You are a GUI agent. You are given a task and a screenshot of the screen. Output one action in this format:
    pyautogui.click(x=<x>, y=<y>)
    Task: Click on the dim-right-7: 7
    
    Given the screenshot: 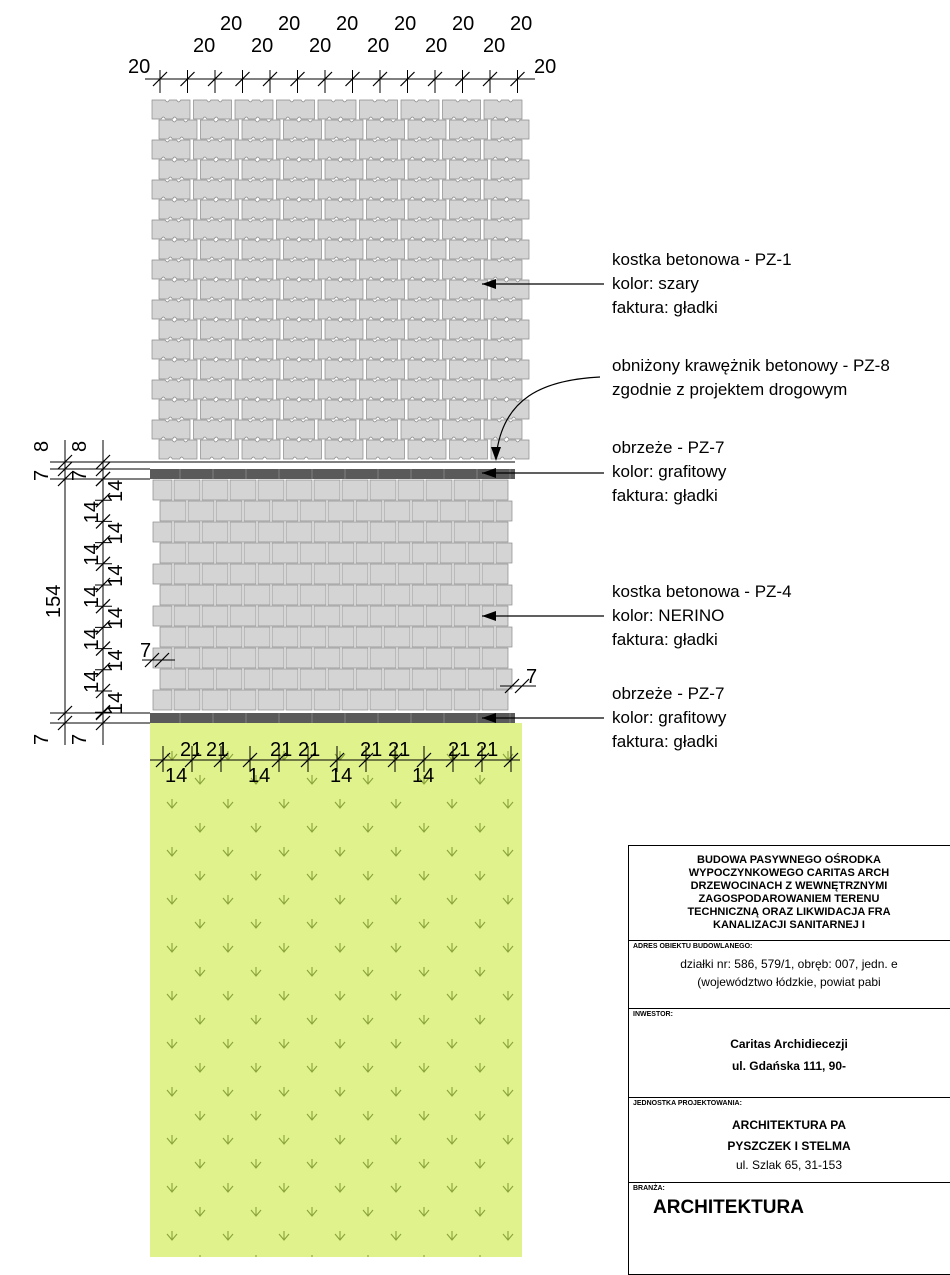 What is the action you would take?
    pyautogui.click(x=531, y=677)
    